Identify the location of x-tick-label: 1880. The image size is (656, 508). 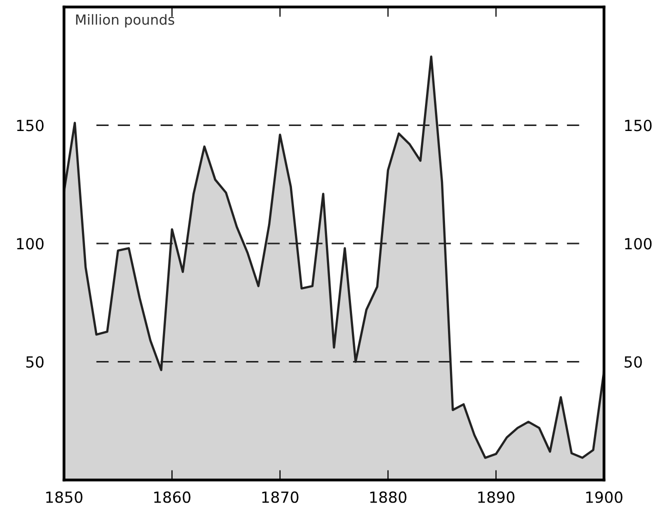
(388, 497).